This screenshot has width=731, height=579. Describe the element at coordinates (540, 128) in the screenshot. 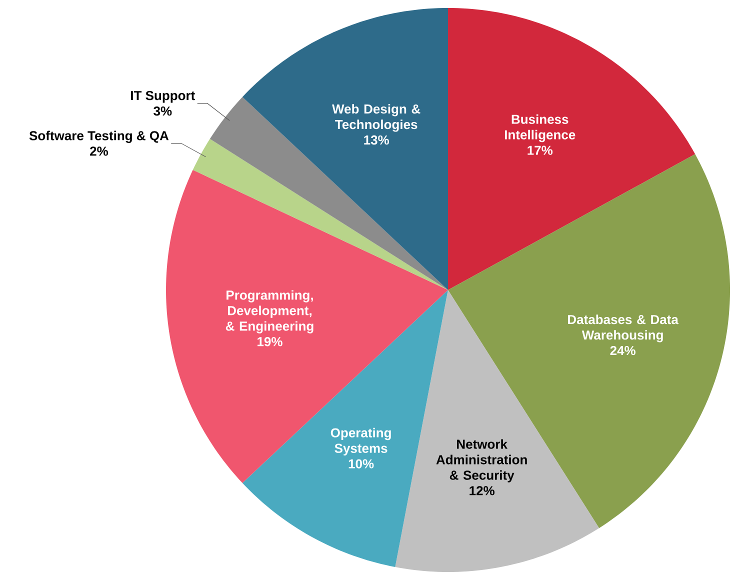

I see `slice-label: Business Intelligence` at that location.